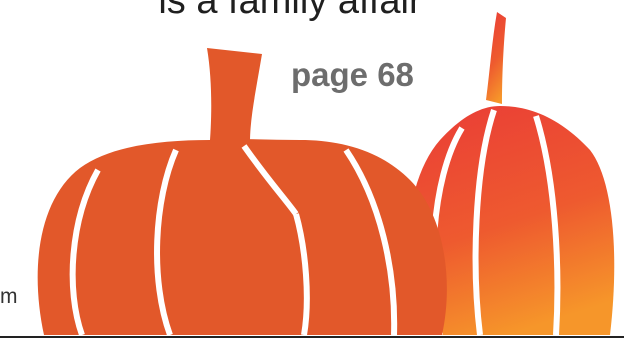  Describe the element at coordinates (496, 58) in the screenshot. I see `right-pumpkin-stem` at that location.